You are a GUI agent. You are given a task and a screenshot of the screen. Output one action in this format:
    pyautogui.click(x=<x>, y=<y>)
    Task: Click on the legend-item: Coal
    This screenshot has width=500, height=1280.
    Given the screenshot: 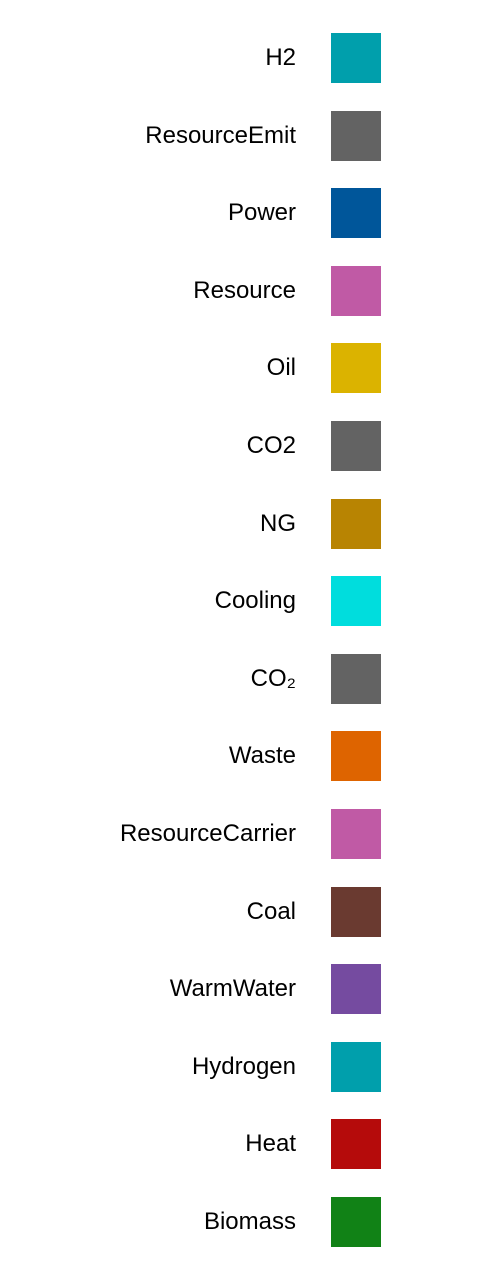 What is the action you would take?
    pyautogui.click(x=250, y=912)
    